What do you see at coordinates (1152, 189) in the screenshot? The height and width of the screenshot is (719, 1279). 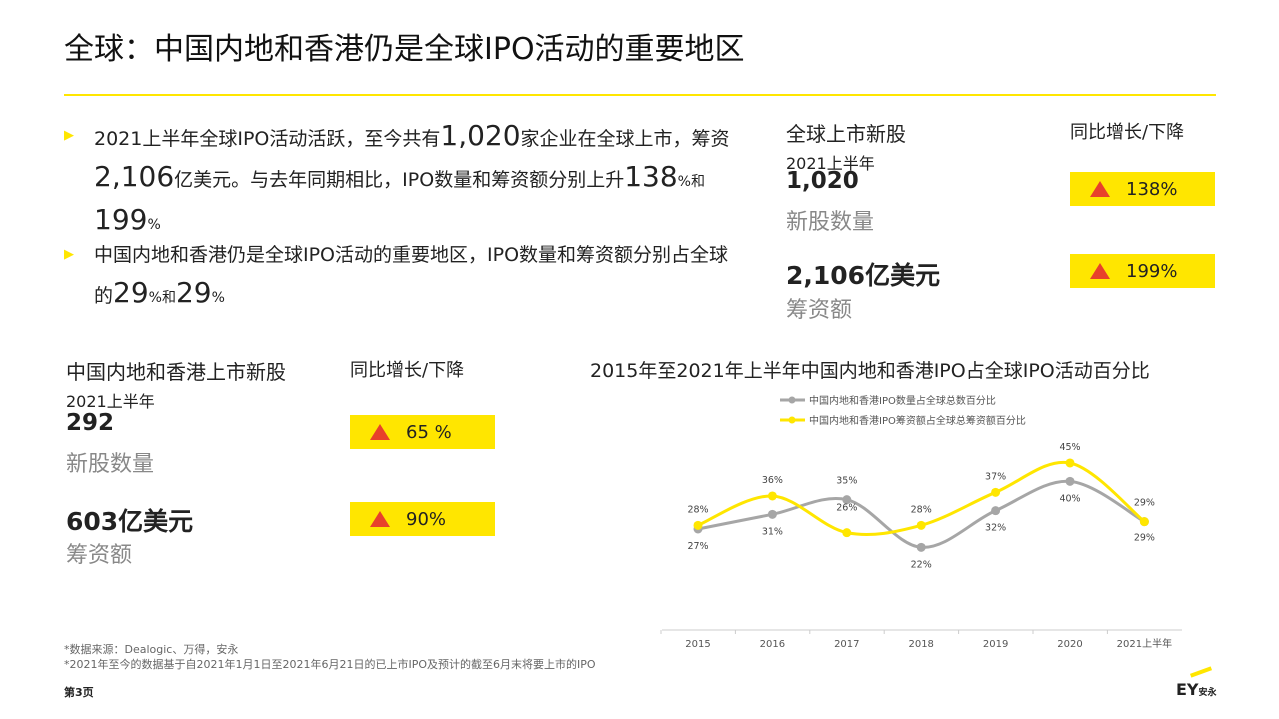 I see `value: 138%` at bounding box center [1152, 189].